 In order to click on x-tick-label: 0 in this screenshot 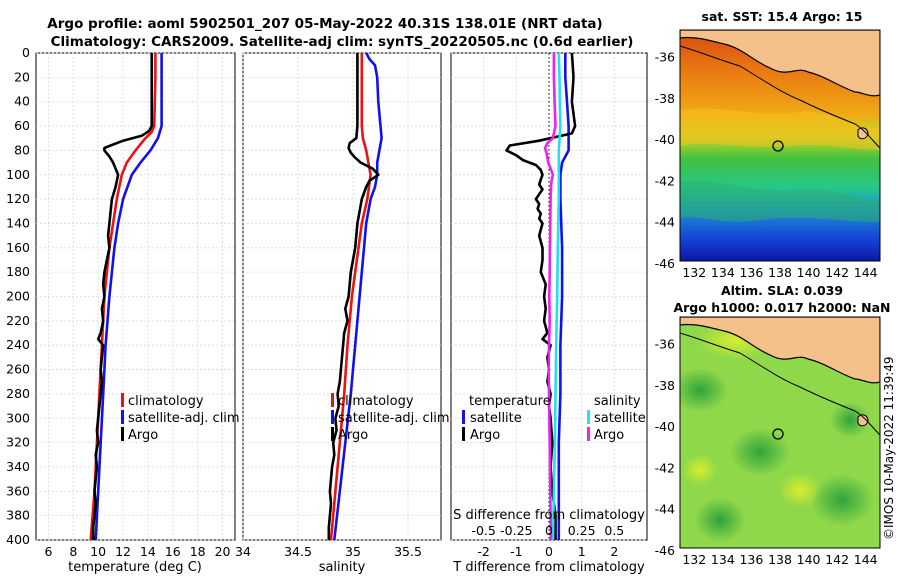, I will do `click(549, 551)`.